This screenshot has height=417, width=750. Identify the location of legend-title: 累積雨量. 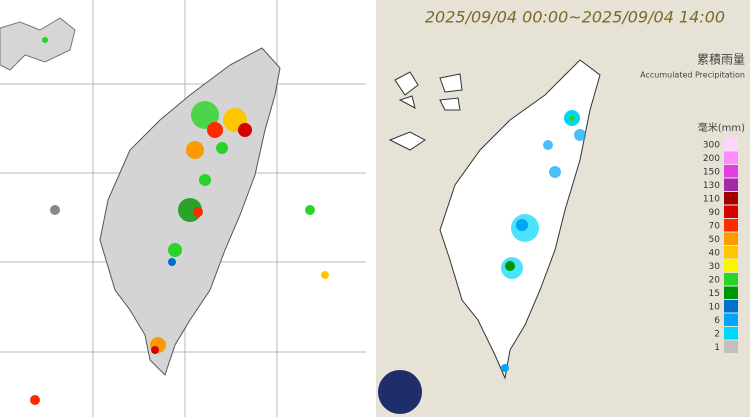
(721, 59).